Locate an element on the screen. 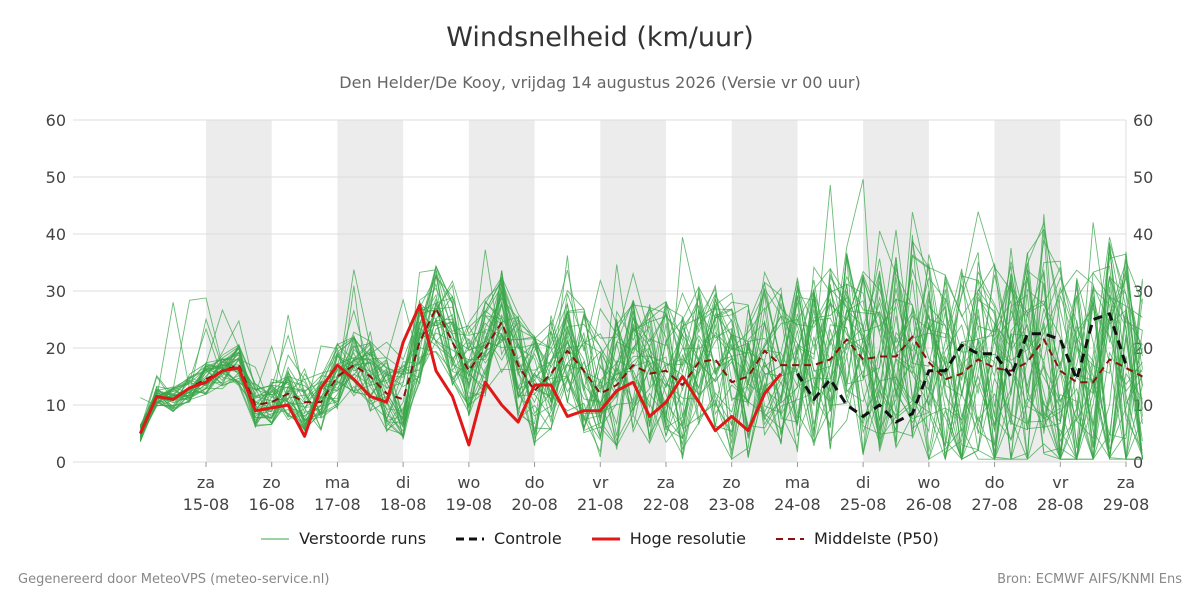 This screenshot has height=600, width=1200. legend-label-hires: Hoge resolutie is located at coordinates (687, 538).